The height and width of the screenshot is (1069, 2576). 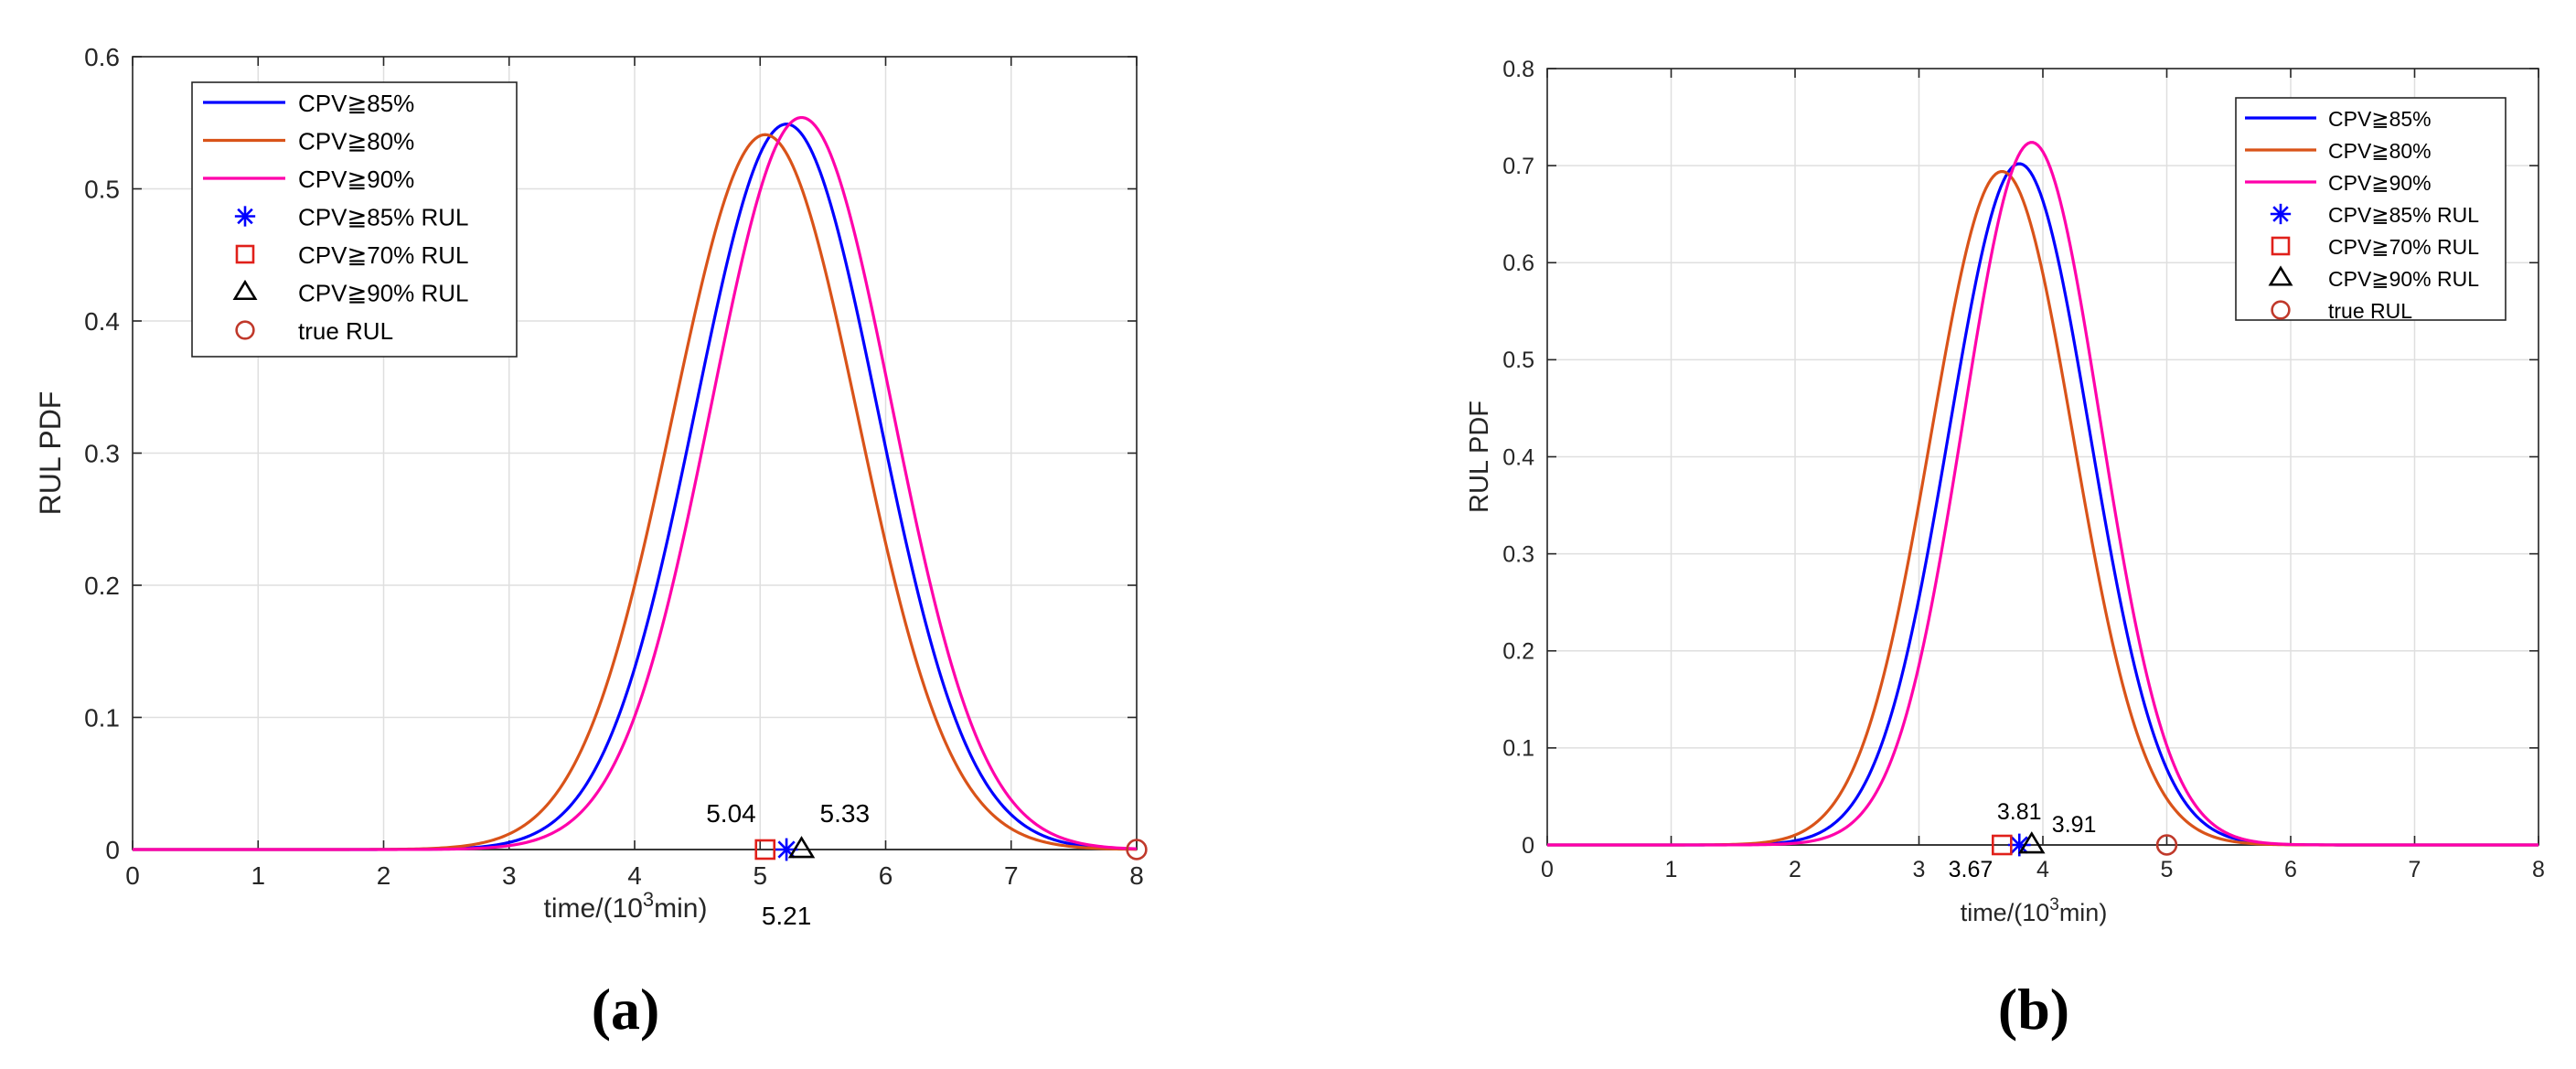 I want to click on value-annotation: 5.21, so click(x=787, y=916).